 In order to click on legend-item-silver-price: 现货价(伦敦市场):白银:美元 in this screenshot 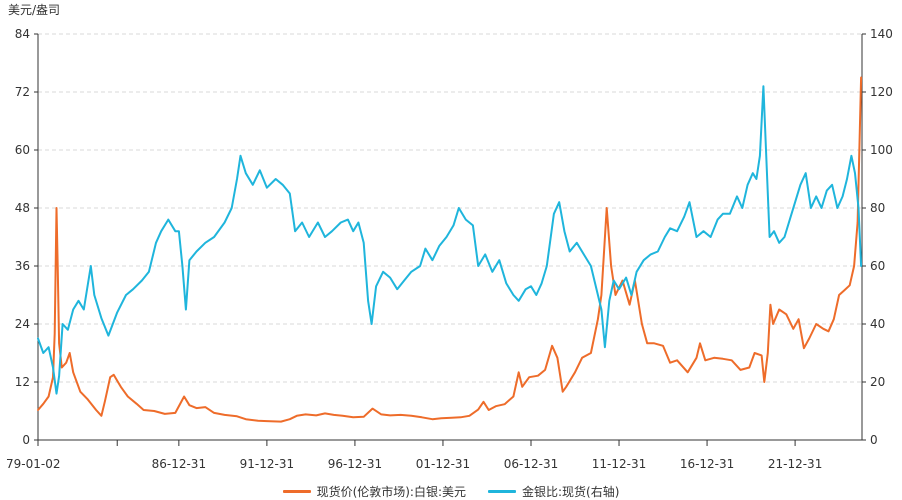, I will do `click(374, 491)`.